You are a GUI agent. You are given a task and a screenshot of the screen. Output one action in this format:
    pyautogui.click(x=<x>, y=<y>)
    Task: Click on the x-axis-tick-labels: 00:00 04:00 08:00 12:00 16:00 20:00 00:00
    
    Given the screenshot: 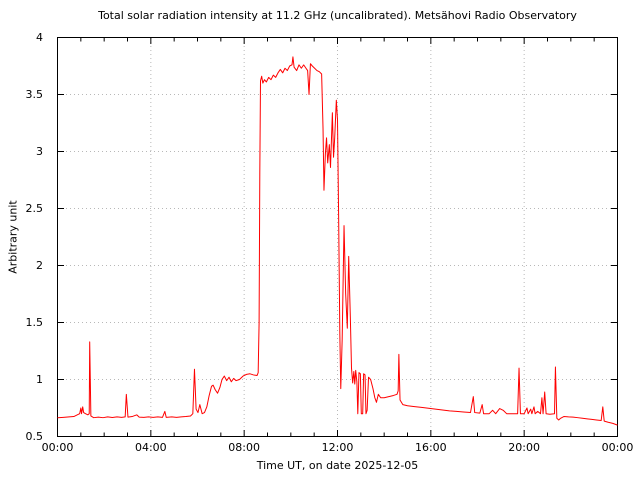 What is the action you would take?
    pyautogui.click(x=338, y=449)
    